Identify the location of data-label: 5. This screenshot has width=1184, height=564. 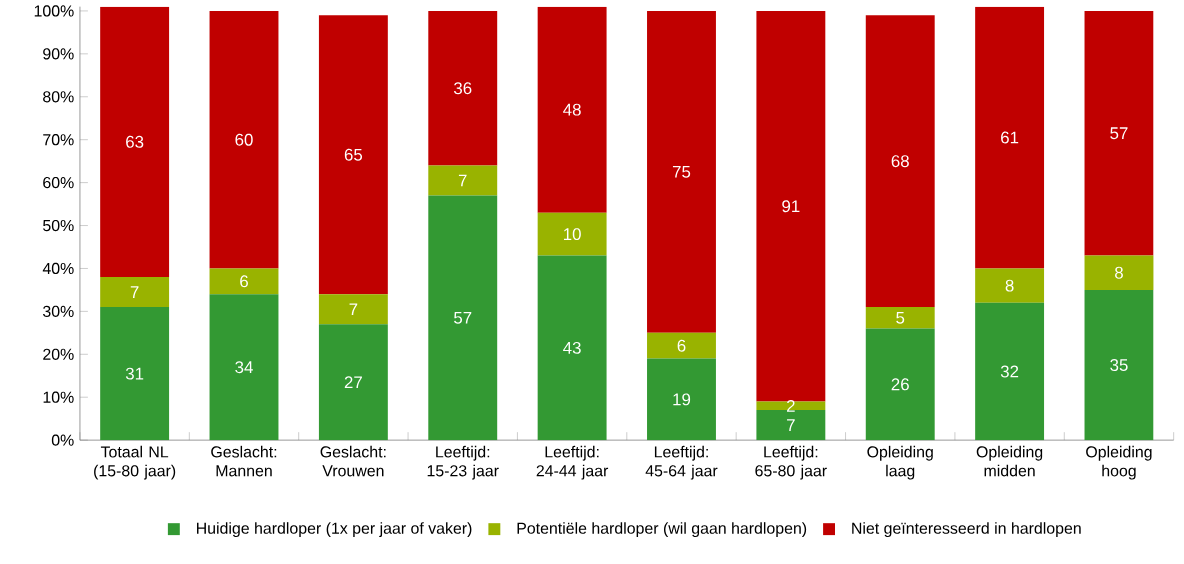
(900, 317).